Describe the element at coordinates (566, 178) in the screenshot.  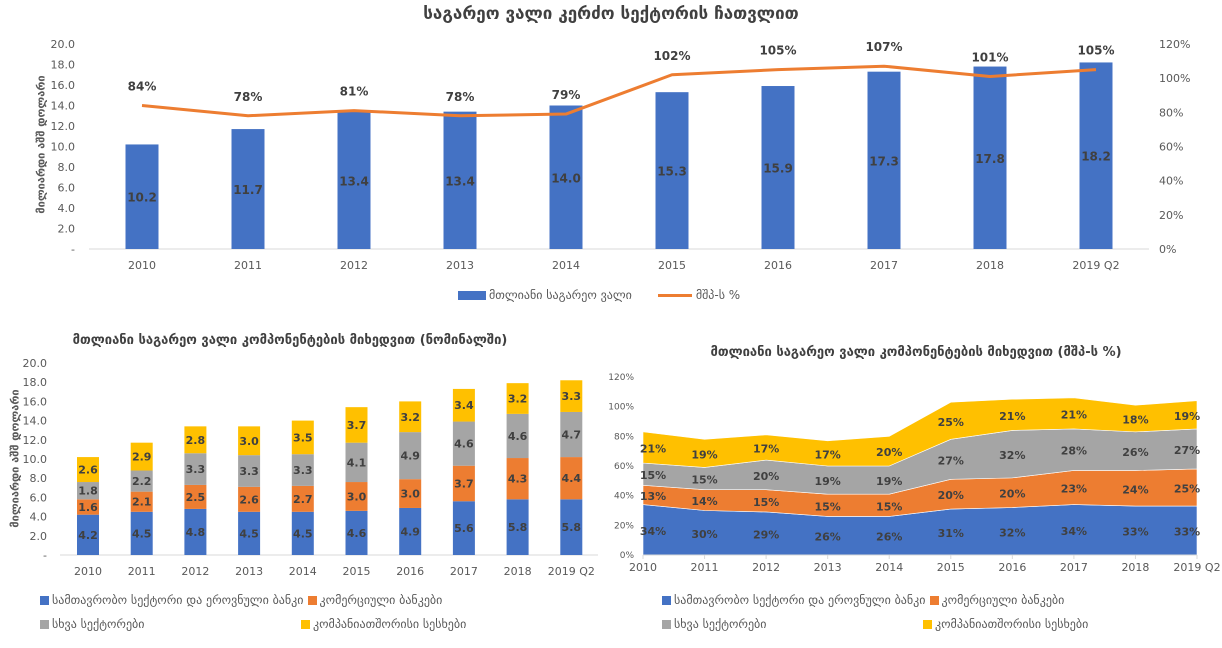
I see `bar-data-label: 14.0` at that location.